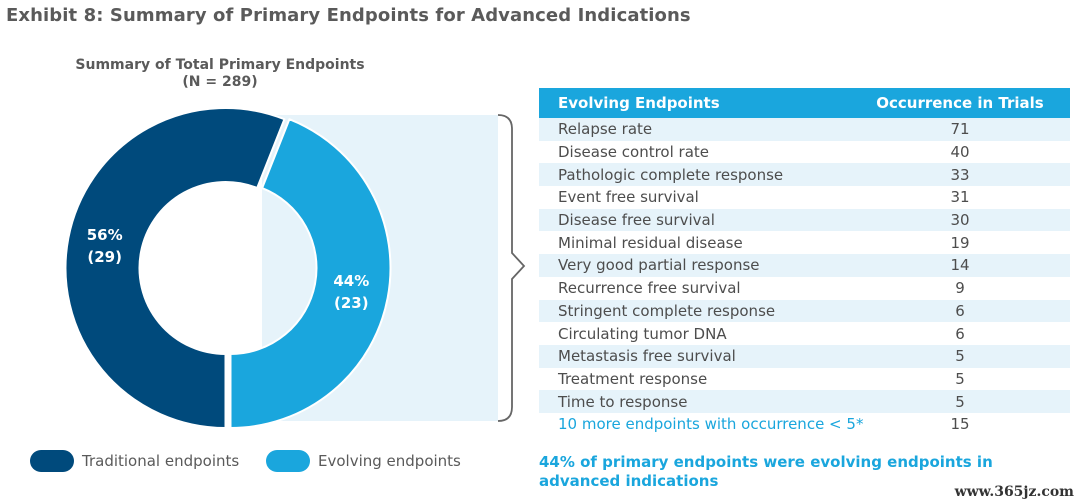  What do you see at coordinates (960, 129) in the screenshot?
I see `occurrence-value: 71` at bounding box center [960, 129].